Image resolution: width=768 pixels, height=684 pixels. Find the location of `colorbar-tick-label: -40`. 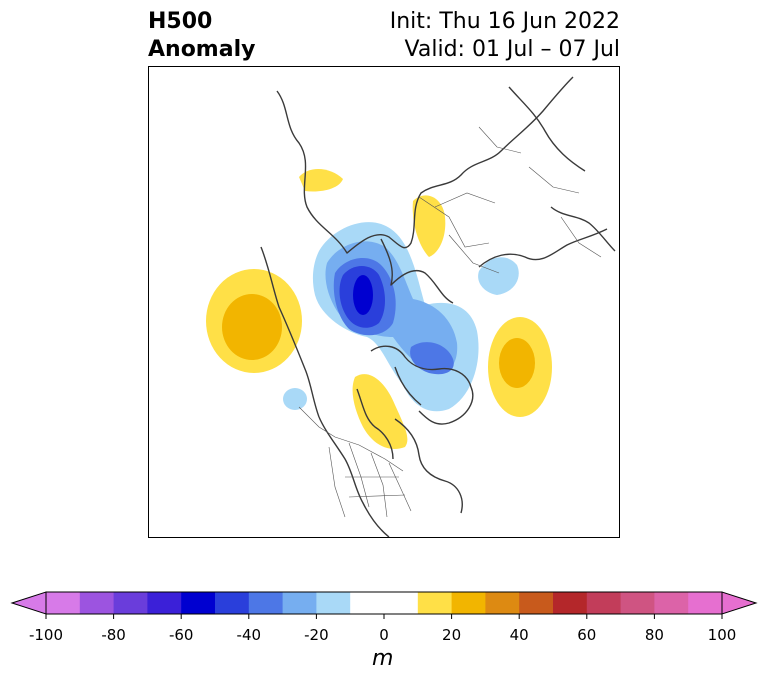

colorbar-tick-label: -40 is located at coordinates (249, 635).